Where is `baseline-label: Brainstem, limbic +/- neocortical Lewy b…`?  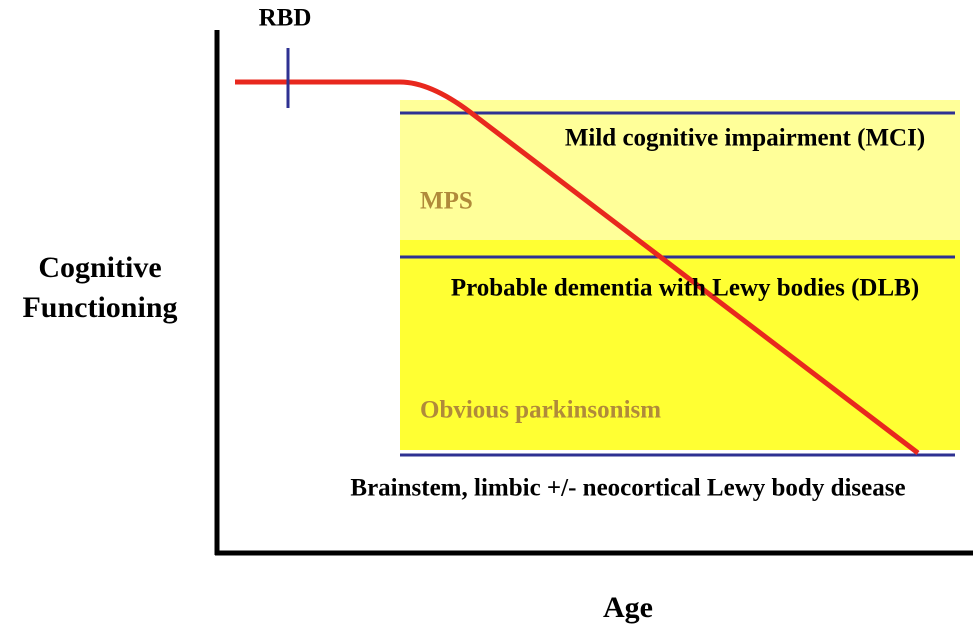 baseline-label: Brainstem, limbic +/- neocortical Lewy b… is located at coordinates (627, 488).